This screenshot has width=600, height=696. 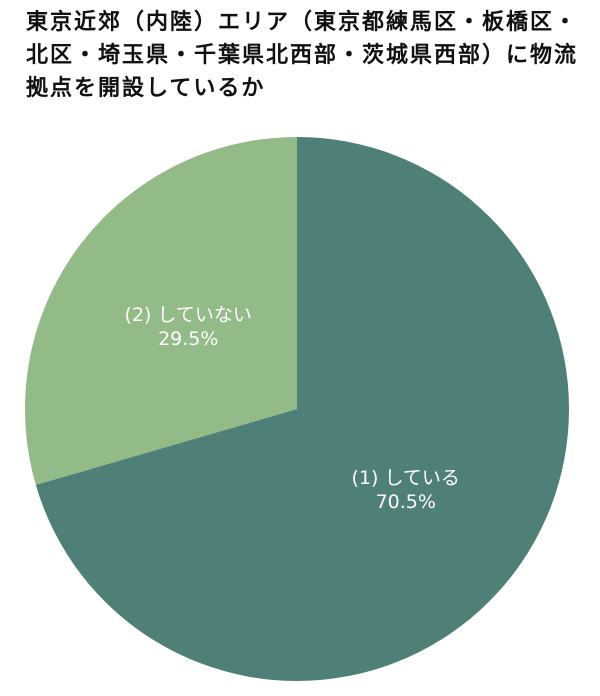 What do you see at coordinates (188, 315) in the screenshot?
I see `slice-label: (2) していない` at bounding box center [188, 315].